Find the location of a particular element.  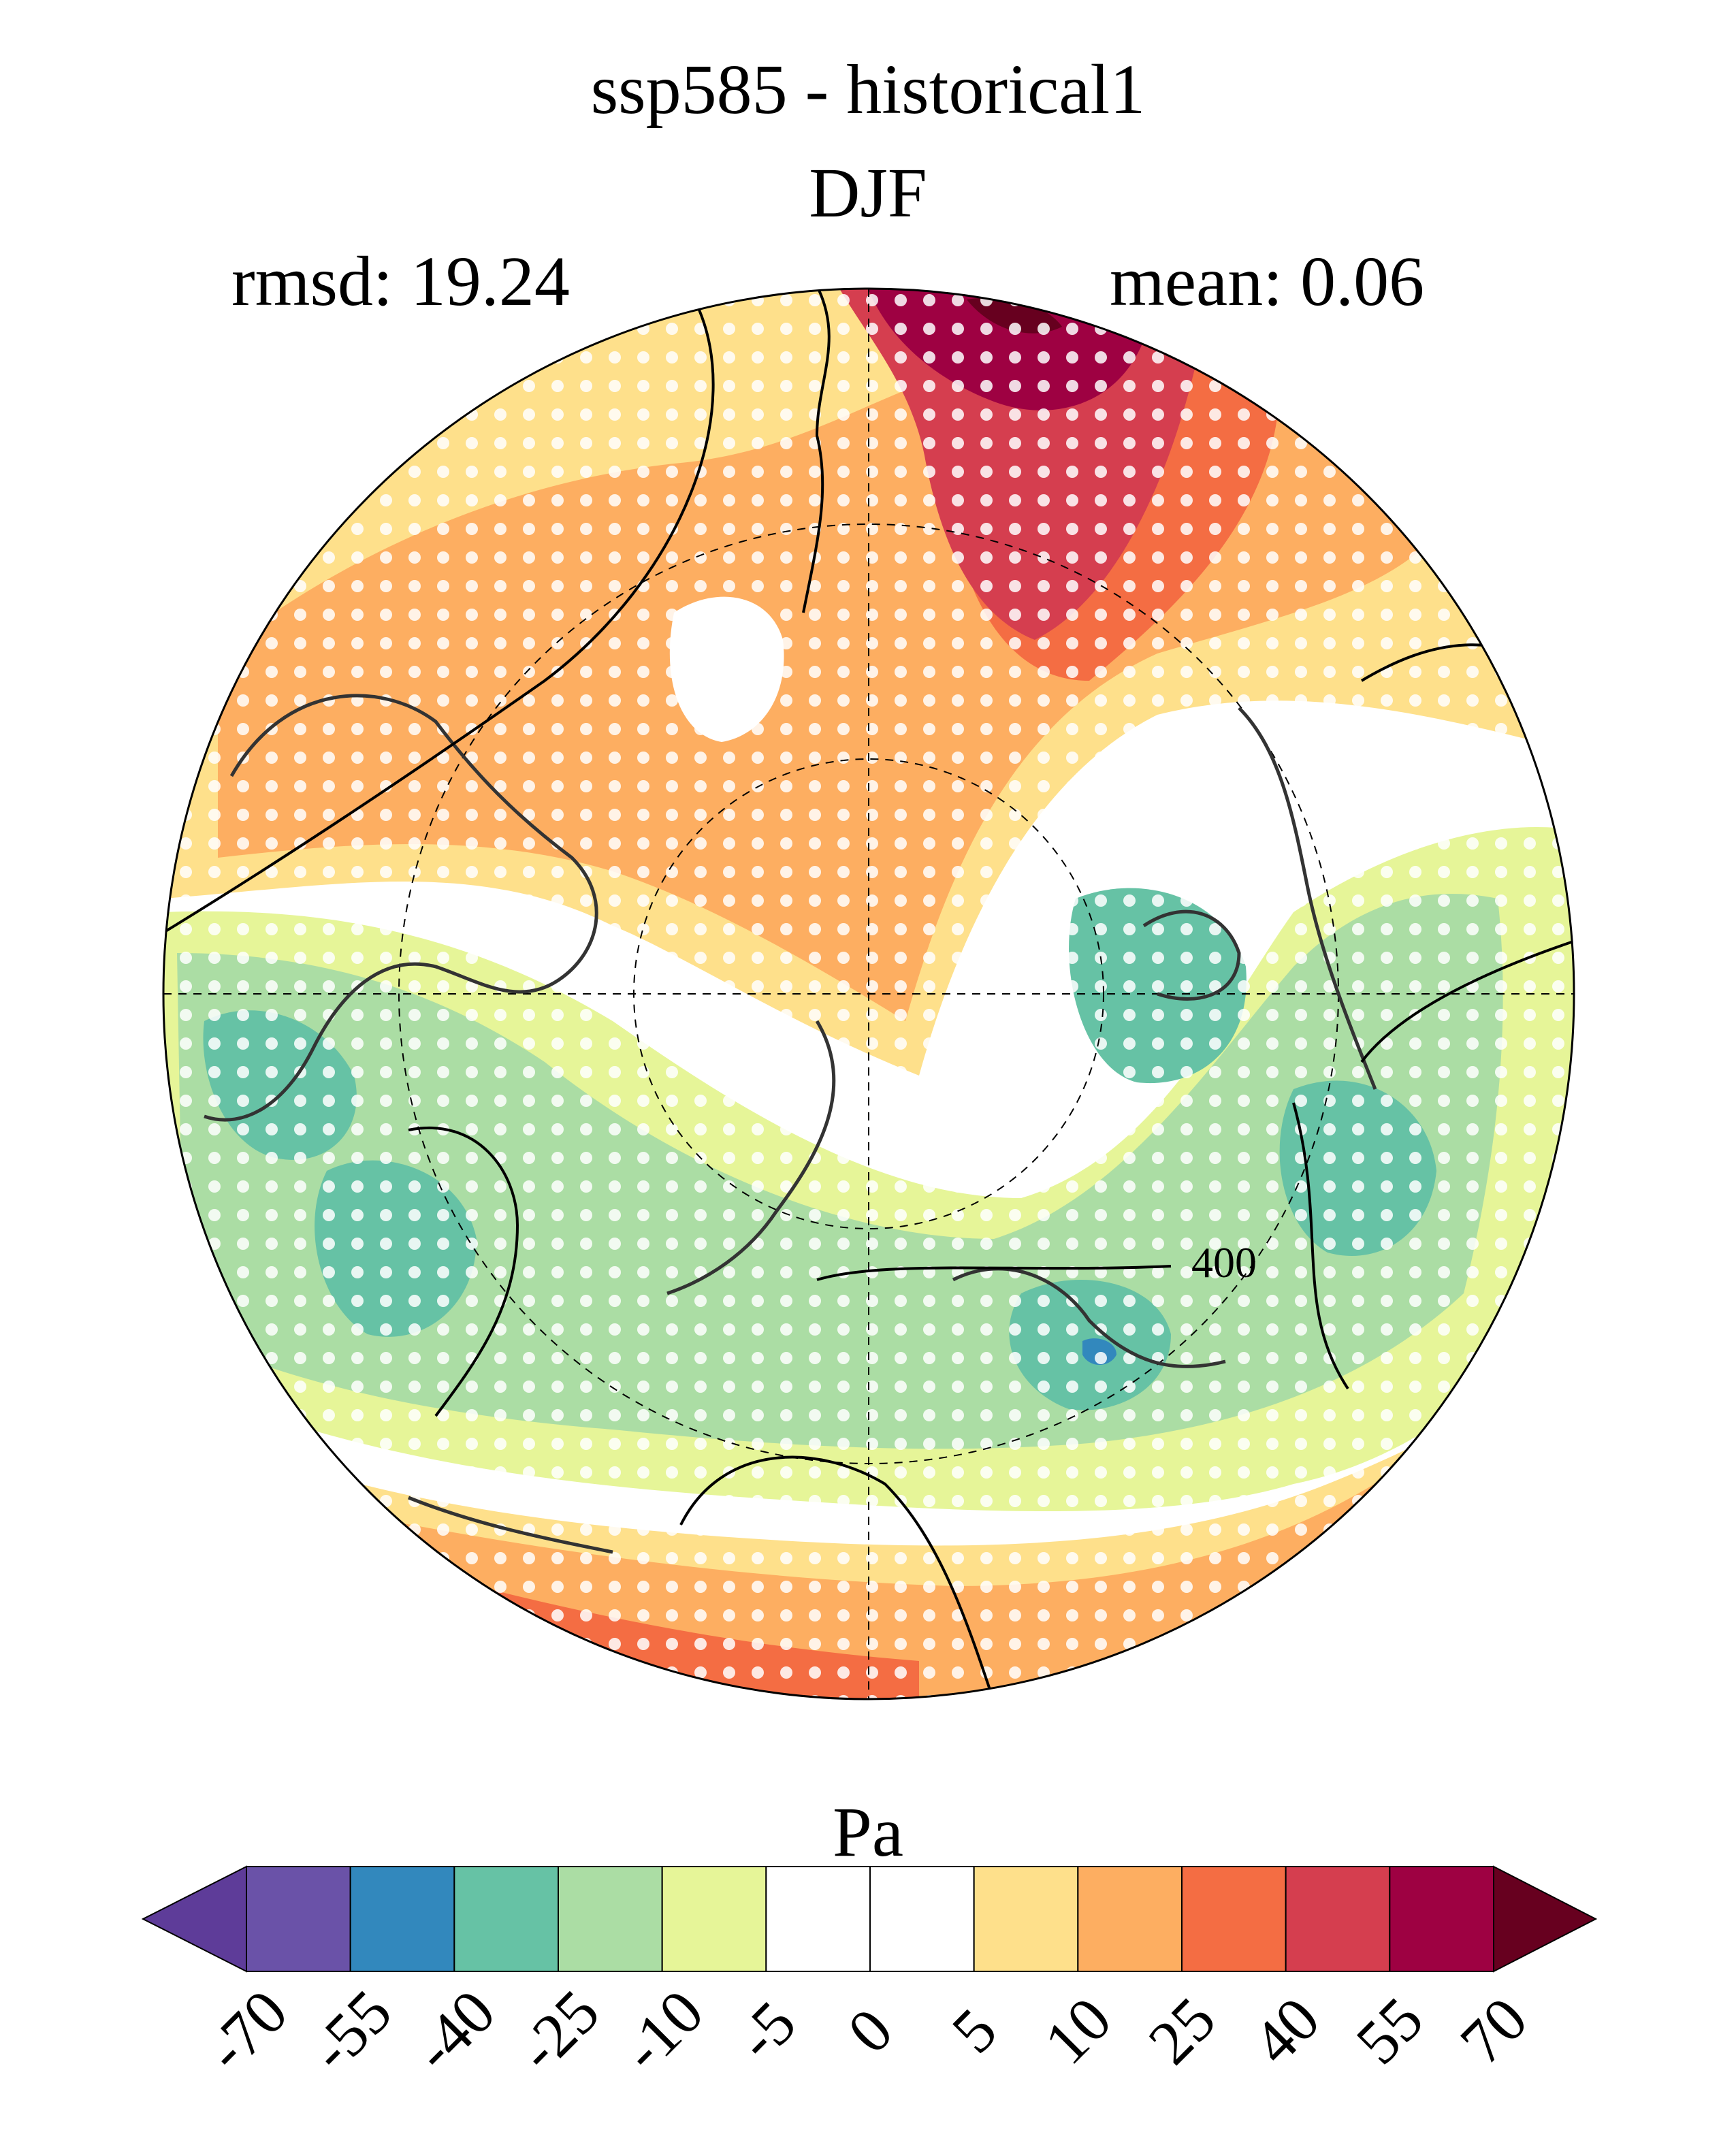

rmsd-stat: rmsd: 19.24 is located at coordinates (400, 281).